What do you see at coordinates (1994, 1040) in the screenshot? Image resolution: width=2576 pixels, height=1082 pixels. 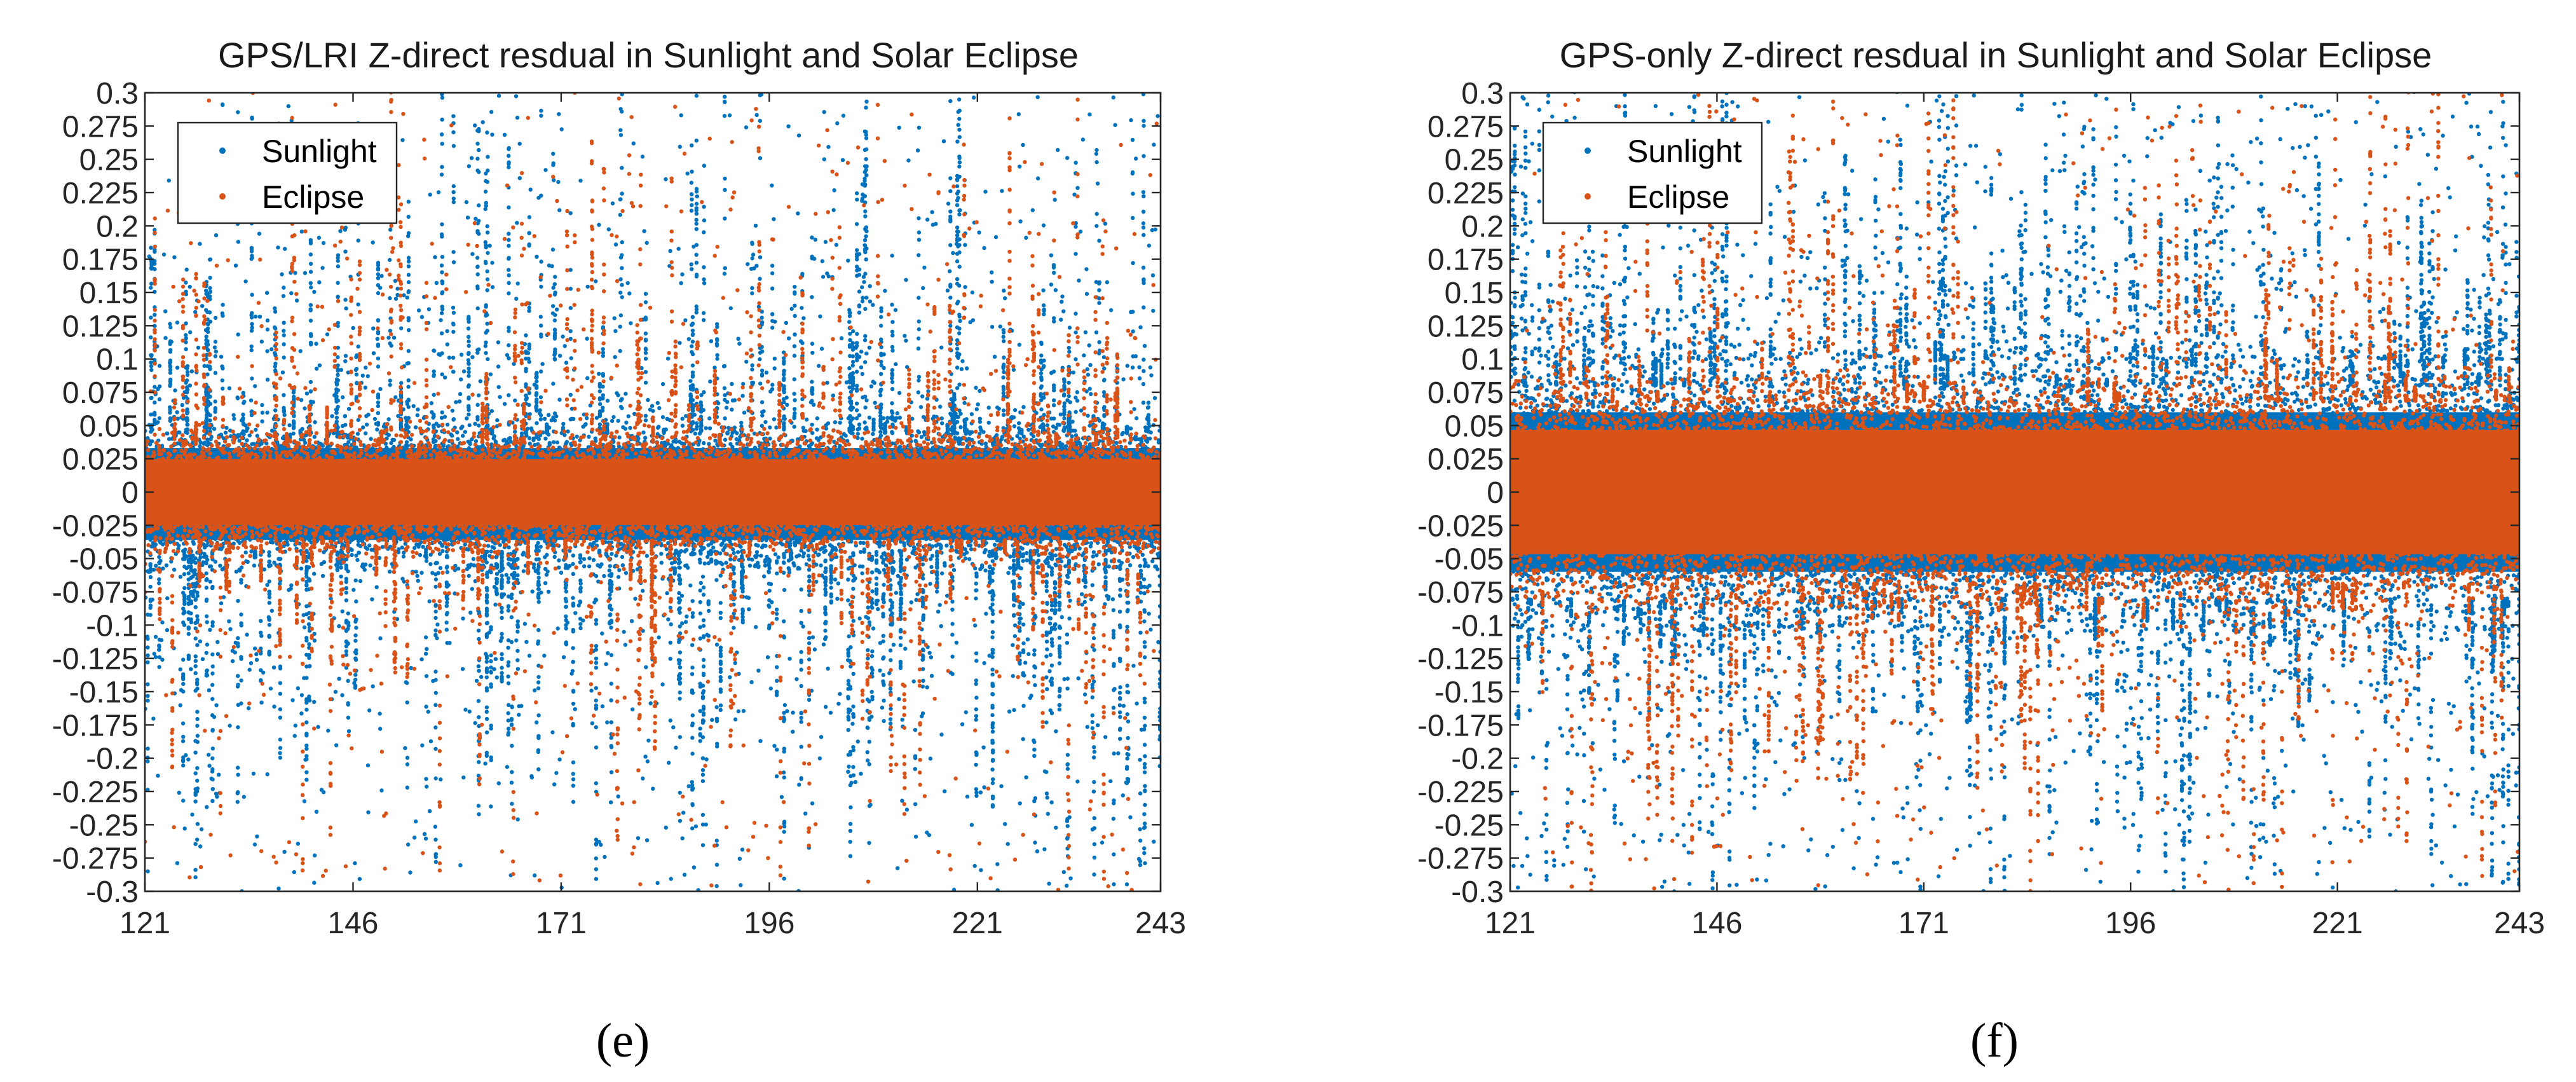 I see `panel-caption: (f)` at bounding box center [1994, 1040].